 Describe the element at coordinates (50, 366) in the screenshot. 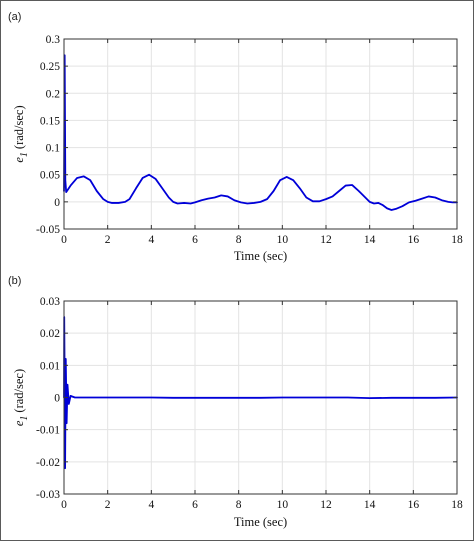

I see `y-tick-label: 0.01` at that location.